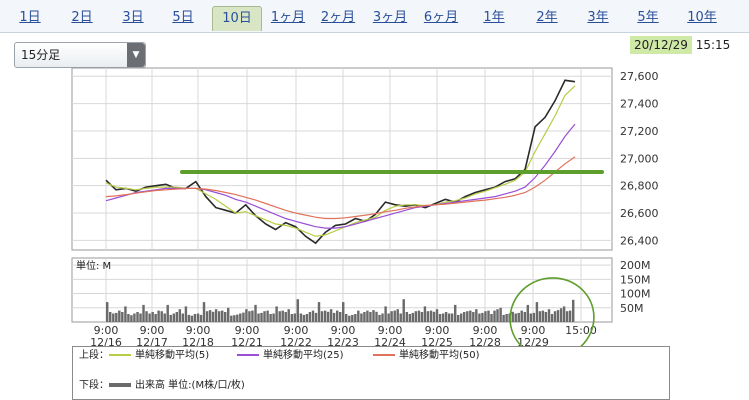 The width and height of the screenshot is (749, 400). What do you see at coordinates (713, 45) in the screenshot?
I see `timestamp-time: 15:15` at bounding box center [713, 45].